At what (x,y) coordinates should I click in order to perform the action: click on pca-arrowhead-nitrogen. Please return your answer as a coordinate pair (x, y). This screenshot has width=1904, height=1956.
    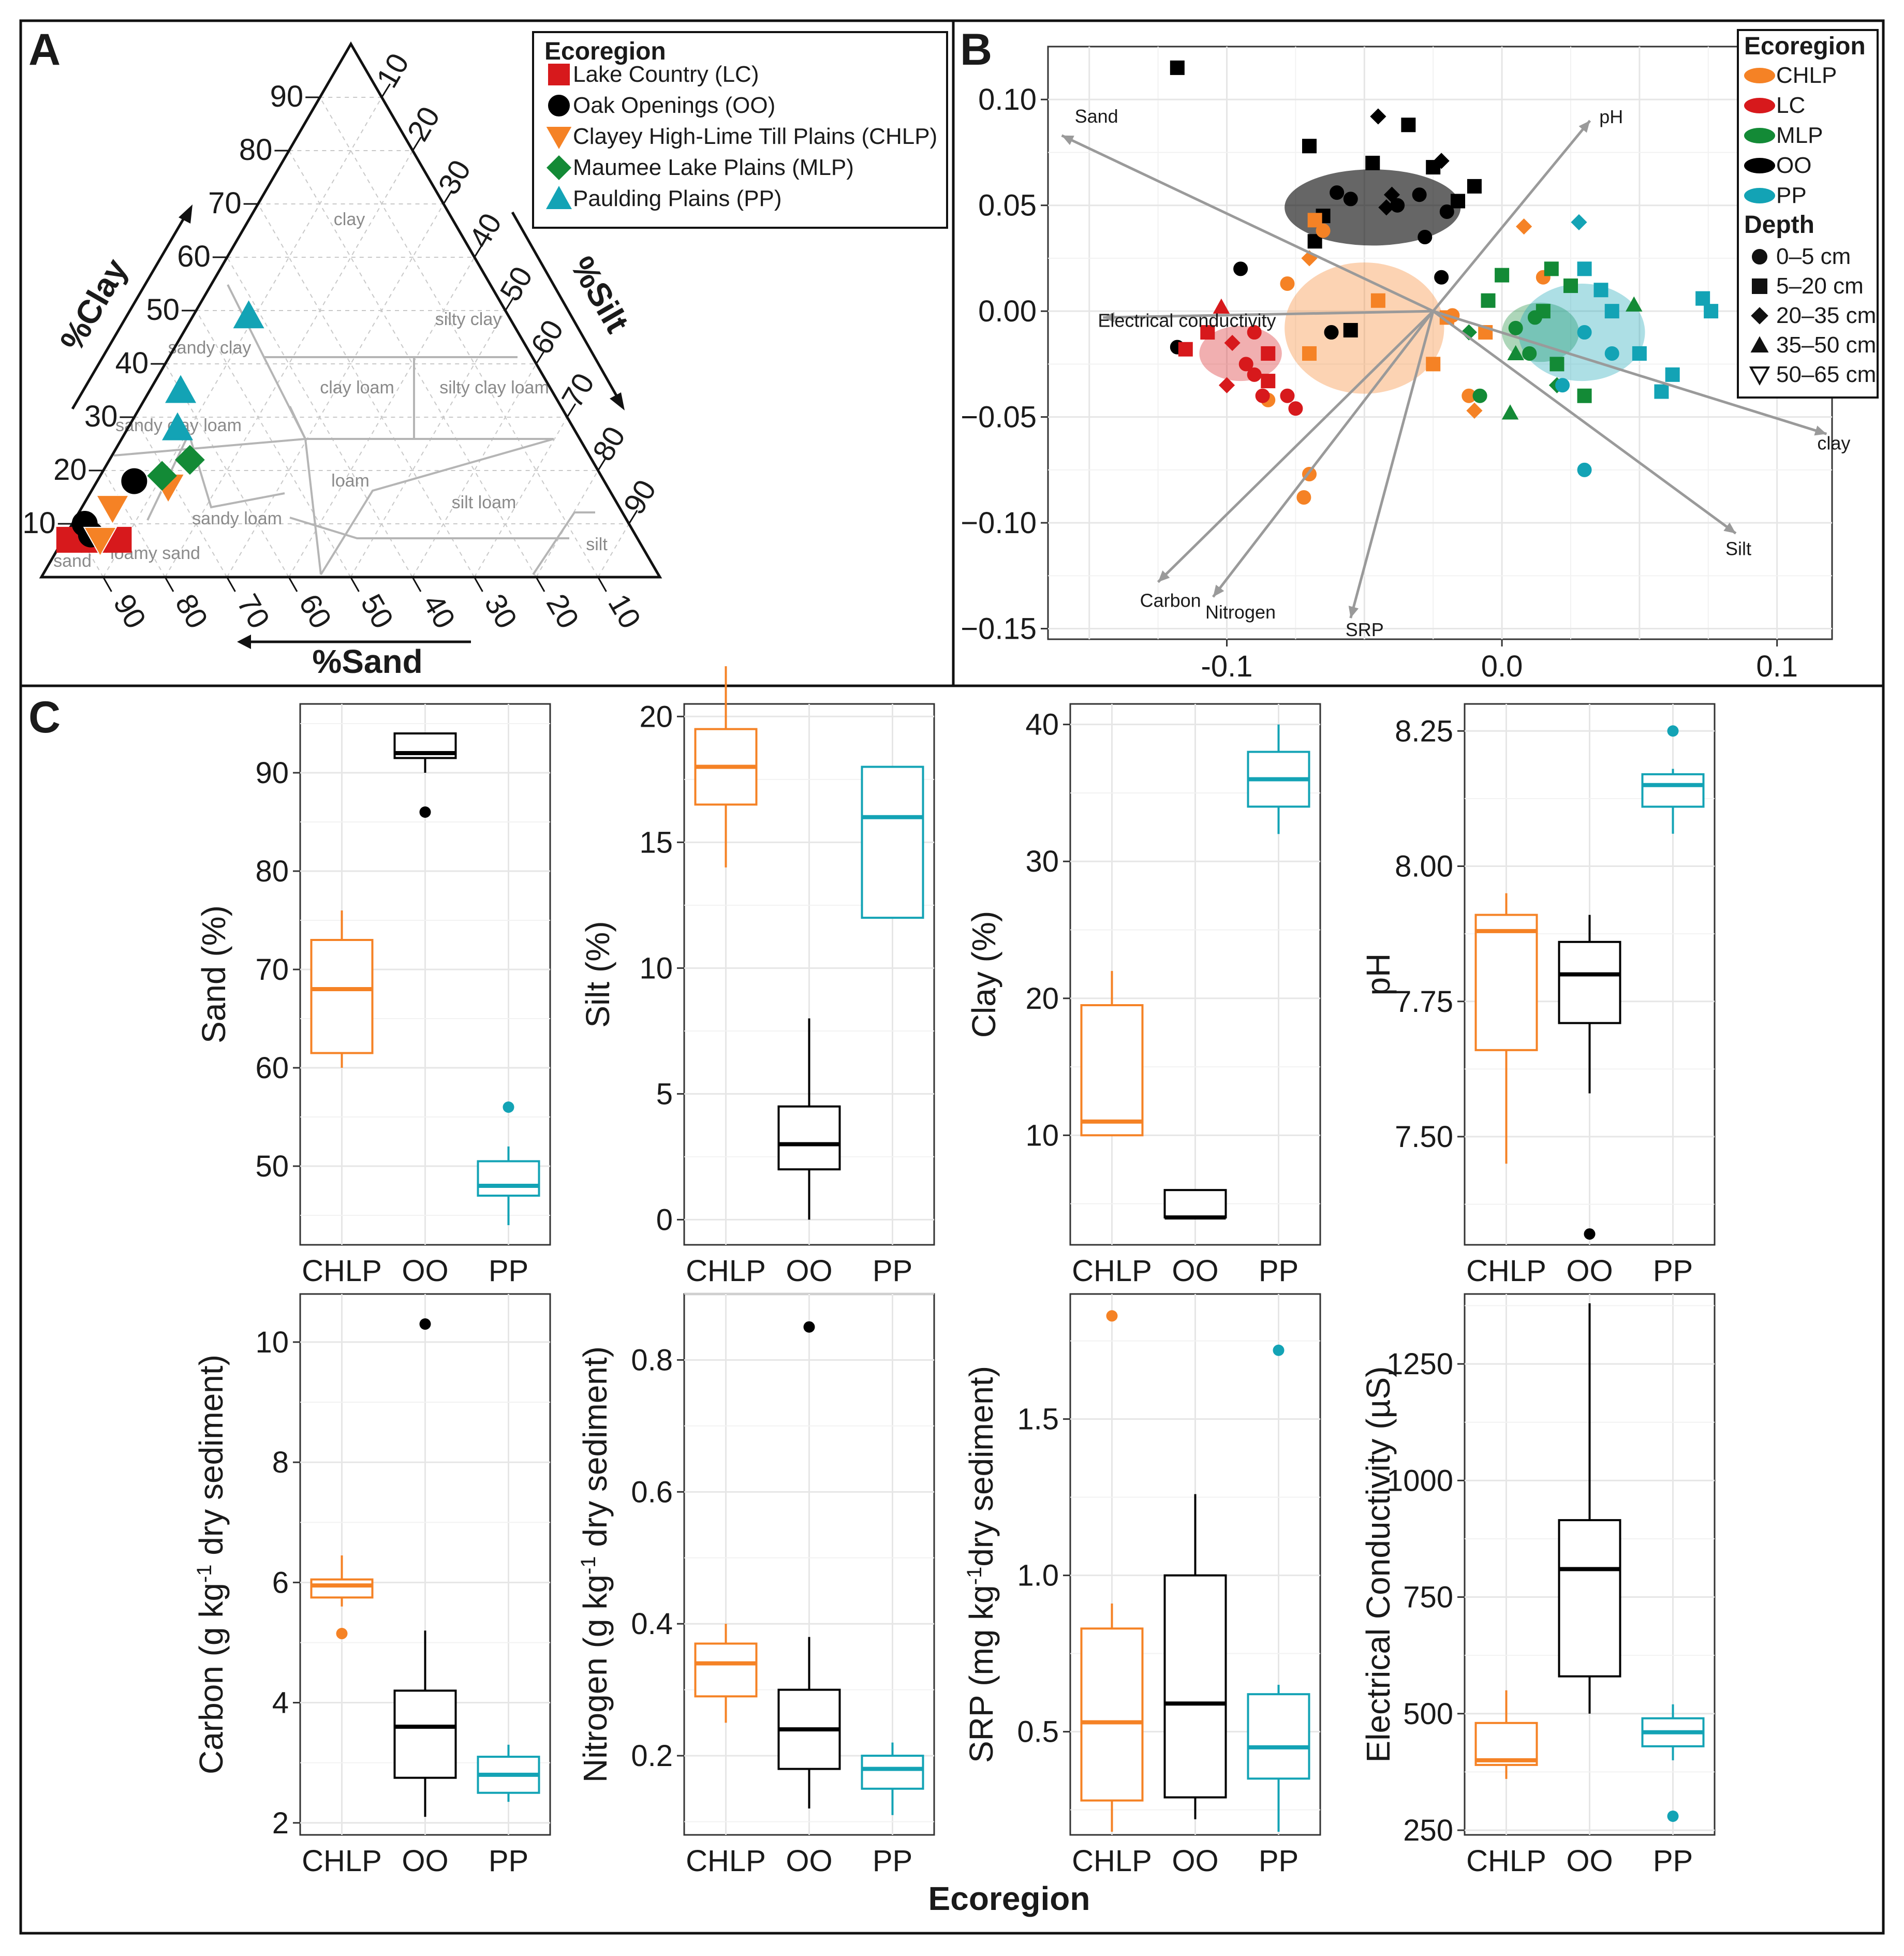
    Looking at the image, I should click on (1218, 591).